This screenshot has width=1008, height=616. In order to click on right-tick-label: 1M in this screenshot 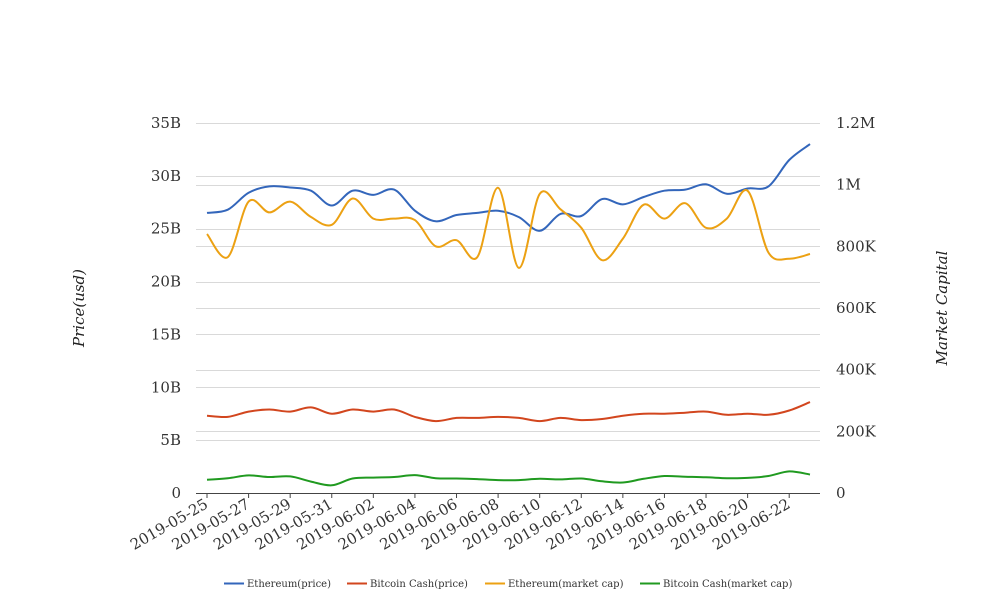, I will do `click(848, 185)`.